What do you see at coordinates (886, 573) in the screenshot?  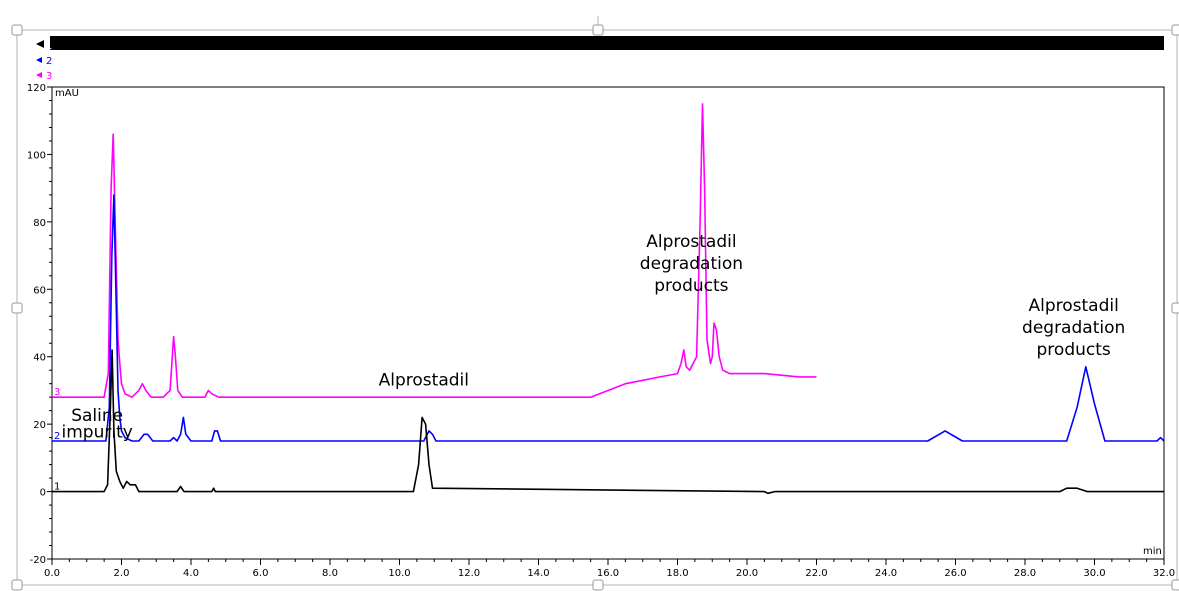 I see `x-tick-label: 24.0` at bounding box center [886, 573].